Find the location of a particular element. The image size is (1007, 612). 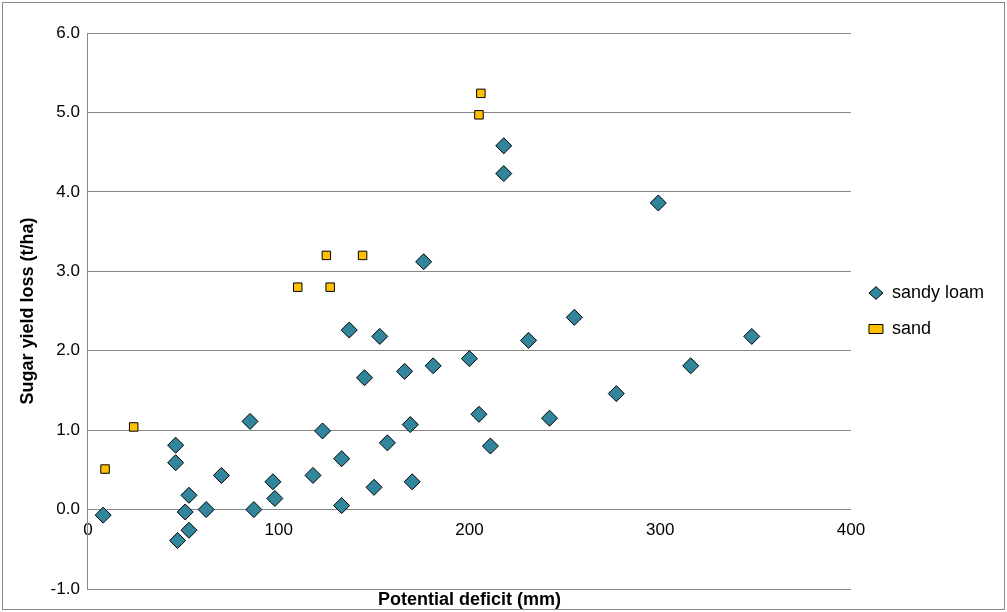

y-tick-label: 4.0 is located at coordinates (68, 191).